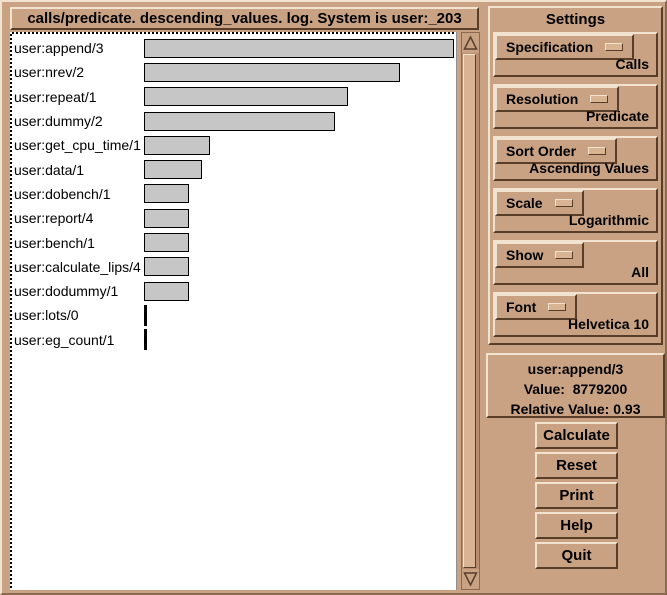 Image resolution: width=667 pixels, height=595 pixels. I want to click on chart-row: user:lots/0, so click(234, 315).